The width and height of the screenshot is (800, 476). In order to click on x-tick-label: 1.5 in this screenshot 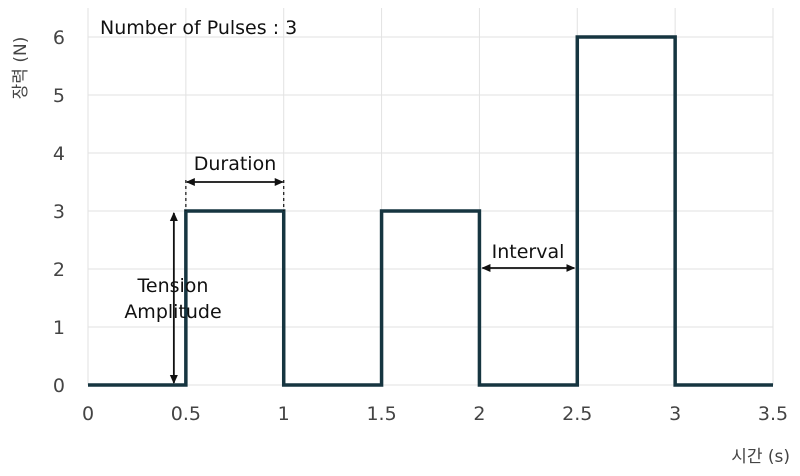, I will do `click(381, 414)`.